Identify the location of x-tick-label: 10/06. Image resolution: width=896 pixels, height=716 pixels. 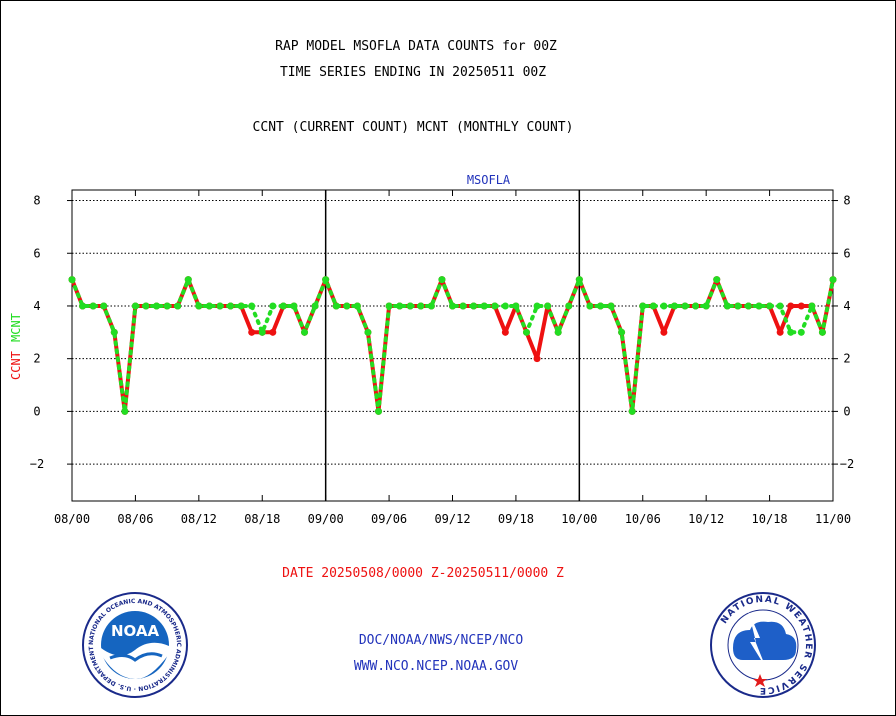
(643, 519).